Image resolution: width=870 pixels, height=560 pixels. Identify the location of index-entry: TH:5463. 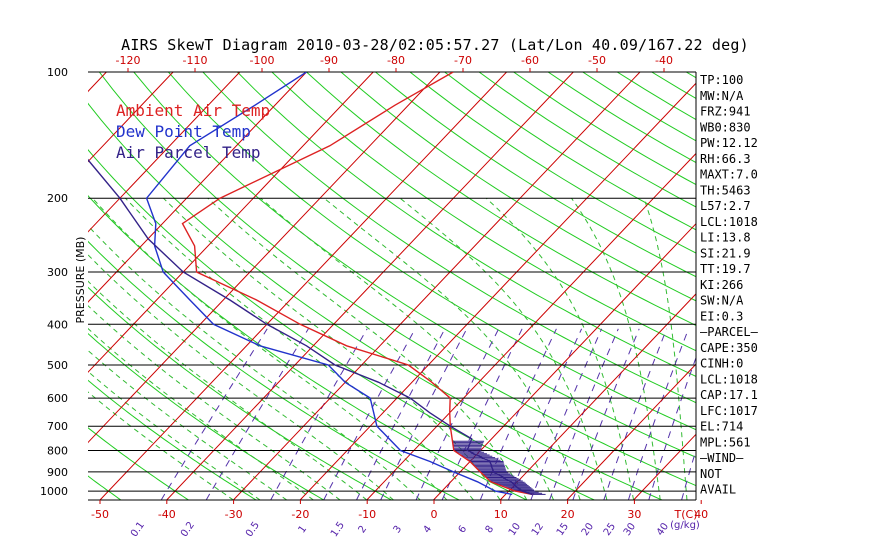
(725, 190).